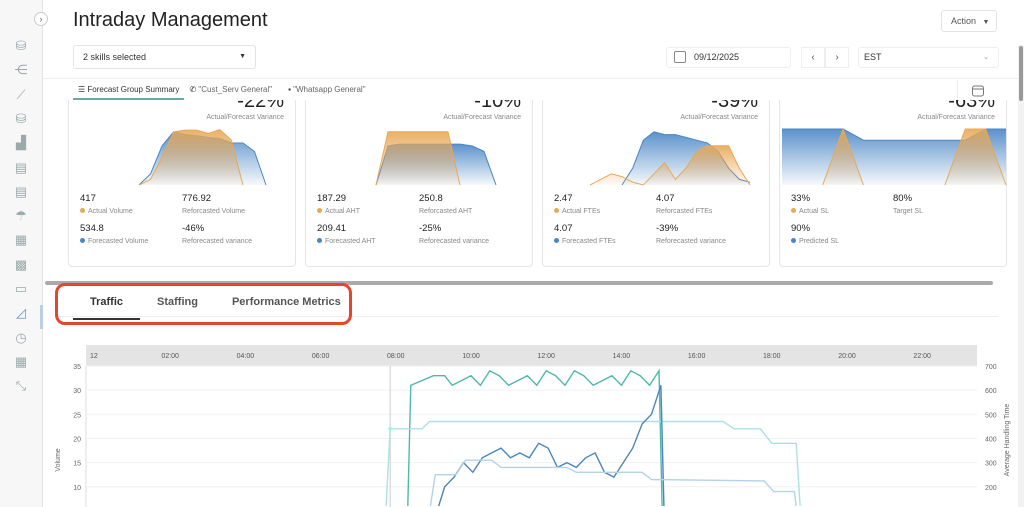 This screenshot has height=507, width=1024. Describe the element at coordinates (446, 211) in the screenshot. I see `metric-label: Reforcasted AHT` at that location.